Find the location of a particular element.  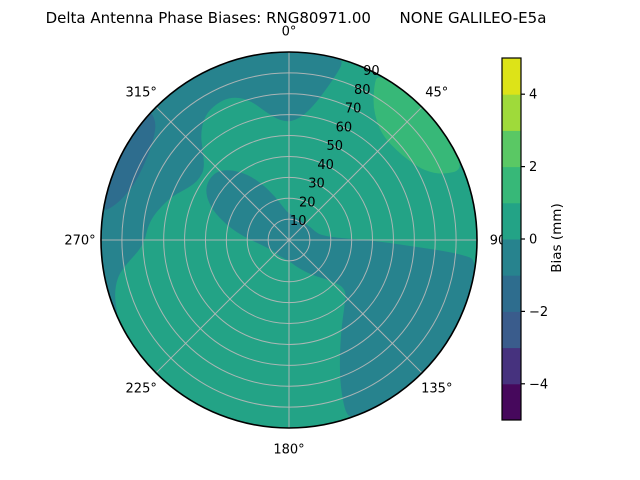

radial-tick-label: 30 is located at coordinates (316, 184).